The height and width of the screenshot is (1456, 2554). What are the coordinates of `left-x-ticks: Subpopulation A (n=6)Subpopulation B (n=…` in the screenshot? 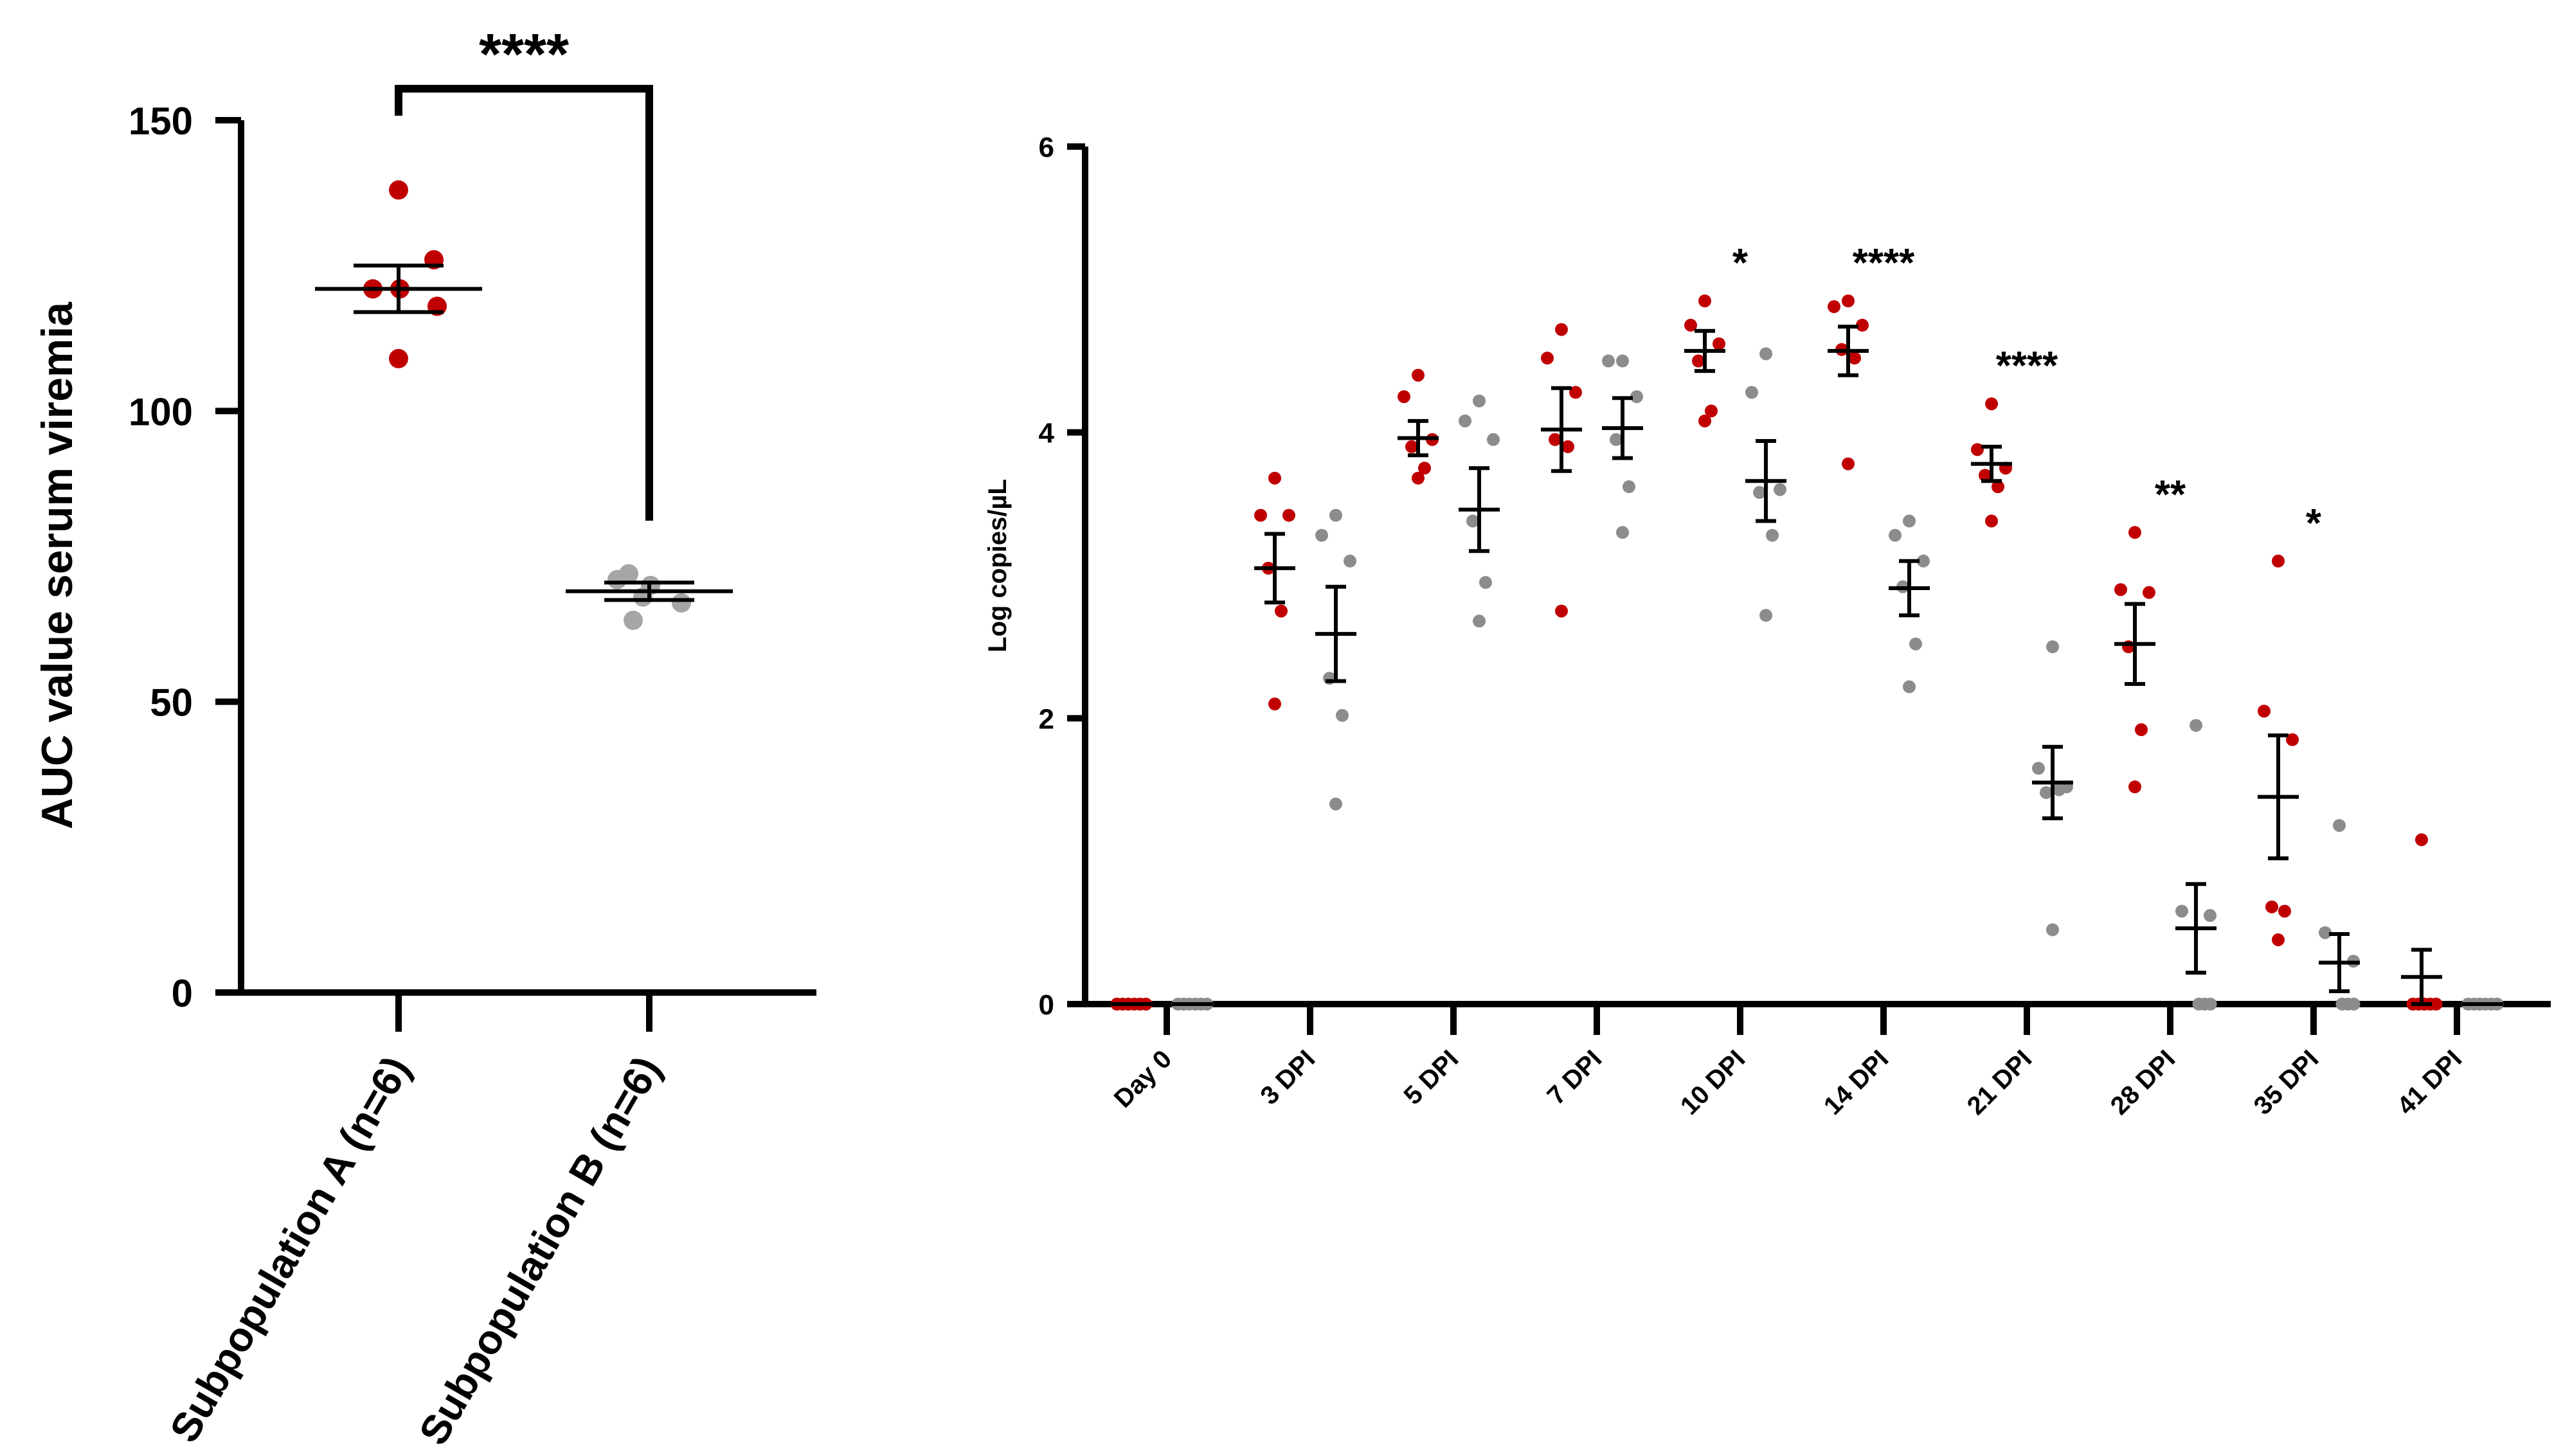 It's located at (415, 1223).